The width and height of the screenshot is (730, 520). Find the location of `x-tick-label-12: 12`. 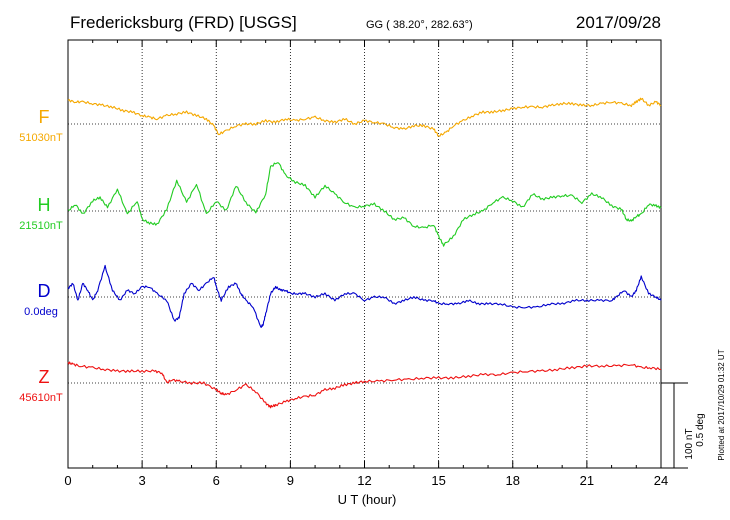

x-tick-label-12: 12 is located at coordinates (364, 480).